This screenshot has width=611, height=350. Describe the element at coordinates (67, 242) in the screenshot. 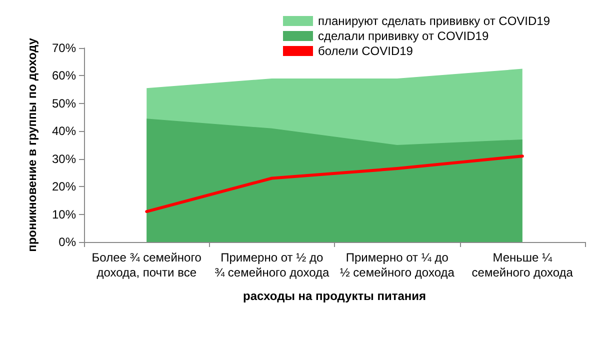

I see `y-tick-label: 0%` at that location.